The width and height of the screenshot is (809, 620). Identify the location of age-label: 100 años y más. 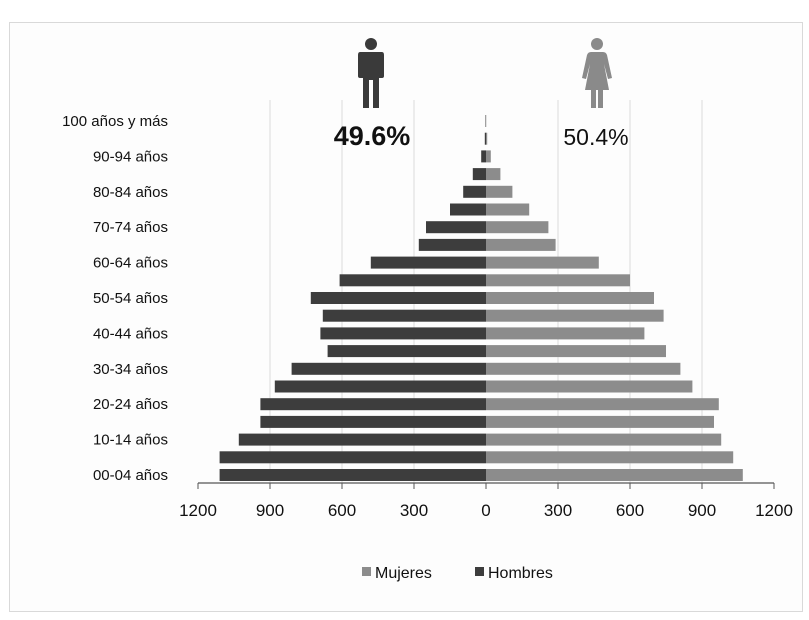
(115, 121).